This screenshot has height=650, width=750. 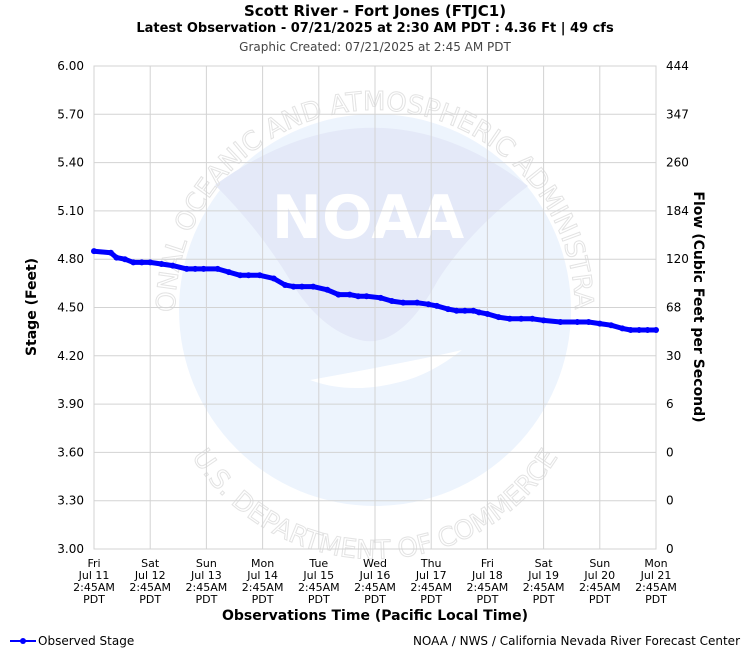 I want to click on legend-label: Observed Stage, so click(x=86, y=641).